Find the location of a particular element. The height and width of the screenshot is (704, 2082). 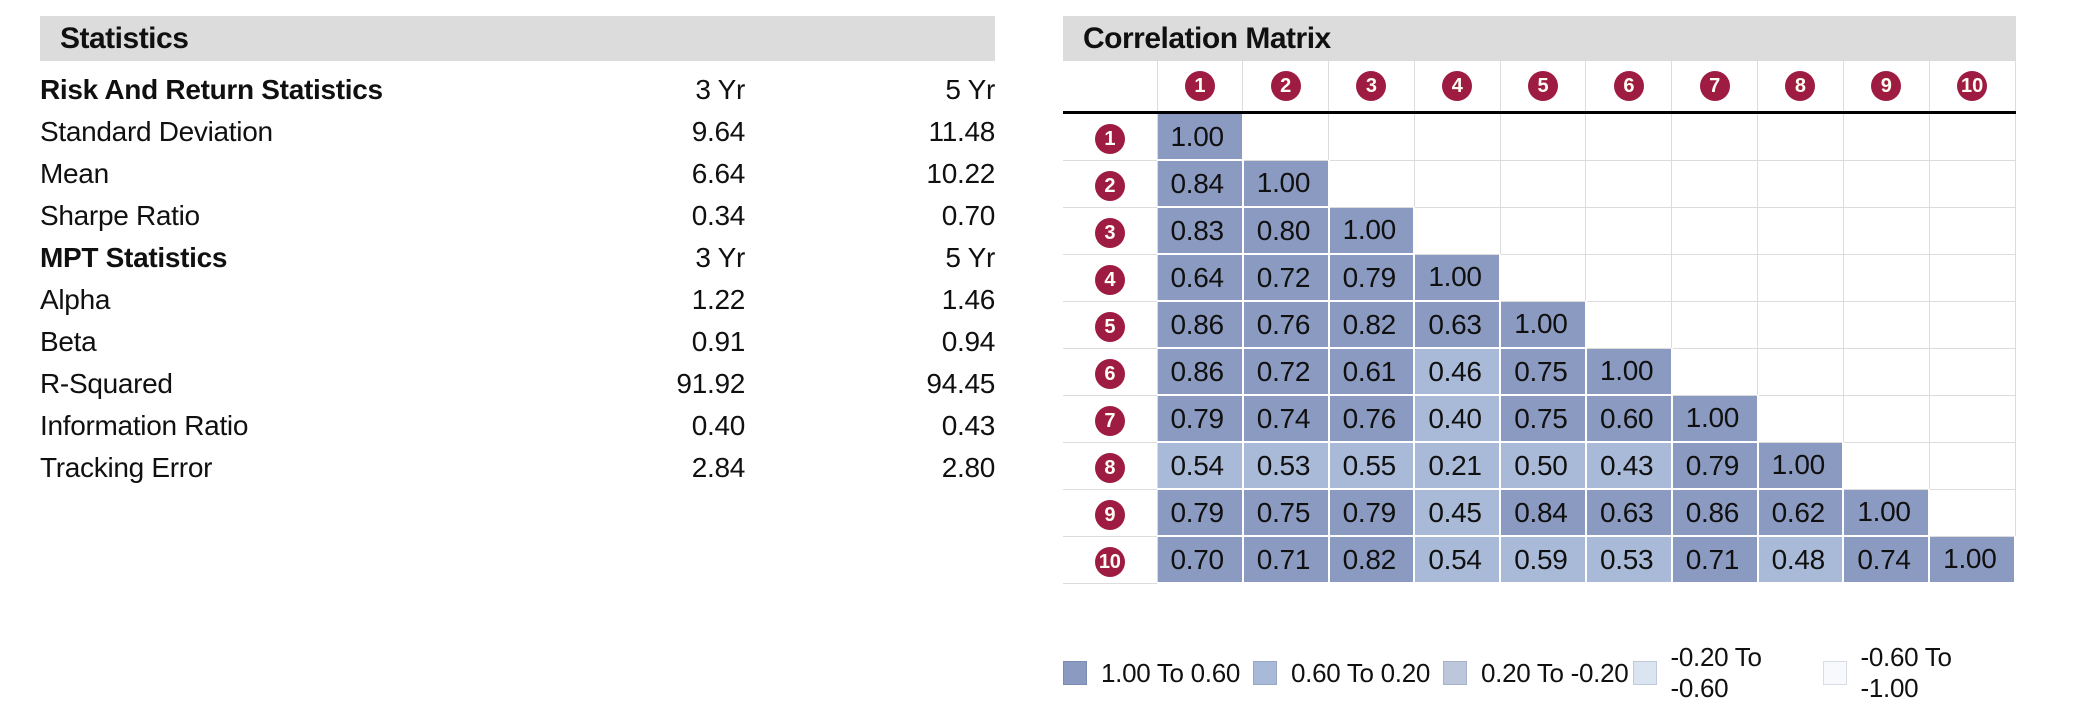

matrix-row-label: 3 is located at coordinates (1110, 231).